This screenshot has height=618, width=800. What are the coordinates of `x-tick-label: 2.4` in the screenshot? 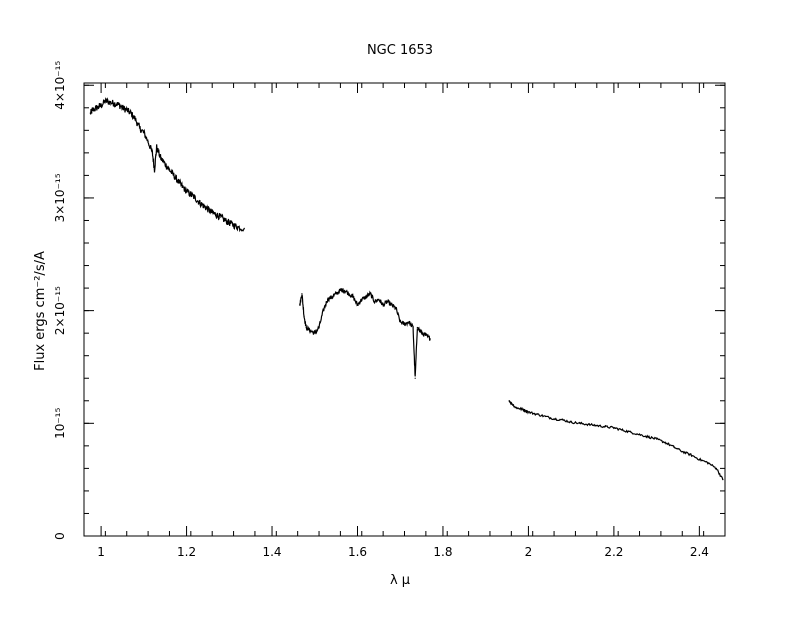 It's located at (699, 552).